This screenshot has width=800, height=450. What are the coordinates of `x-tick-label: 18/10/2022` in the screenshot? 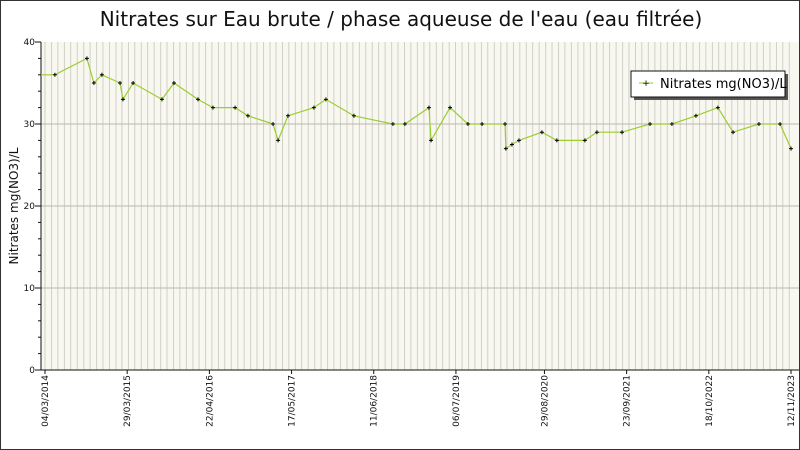 It's located at (710, 401).